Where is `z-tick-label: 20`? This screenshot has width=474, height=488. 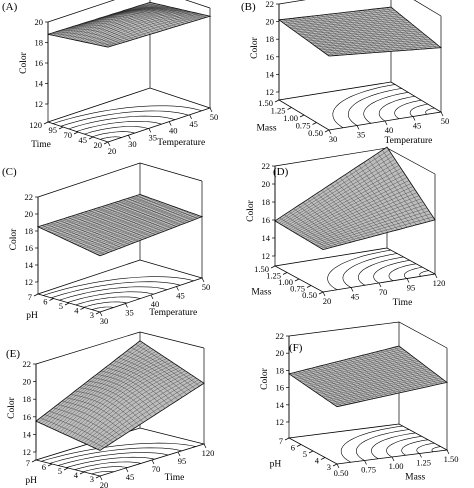 z-tick-label: 20 is located at coordinates (280, 353).